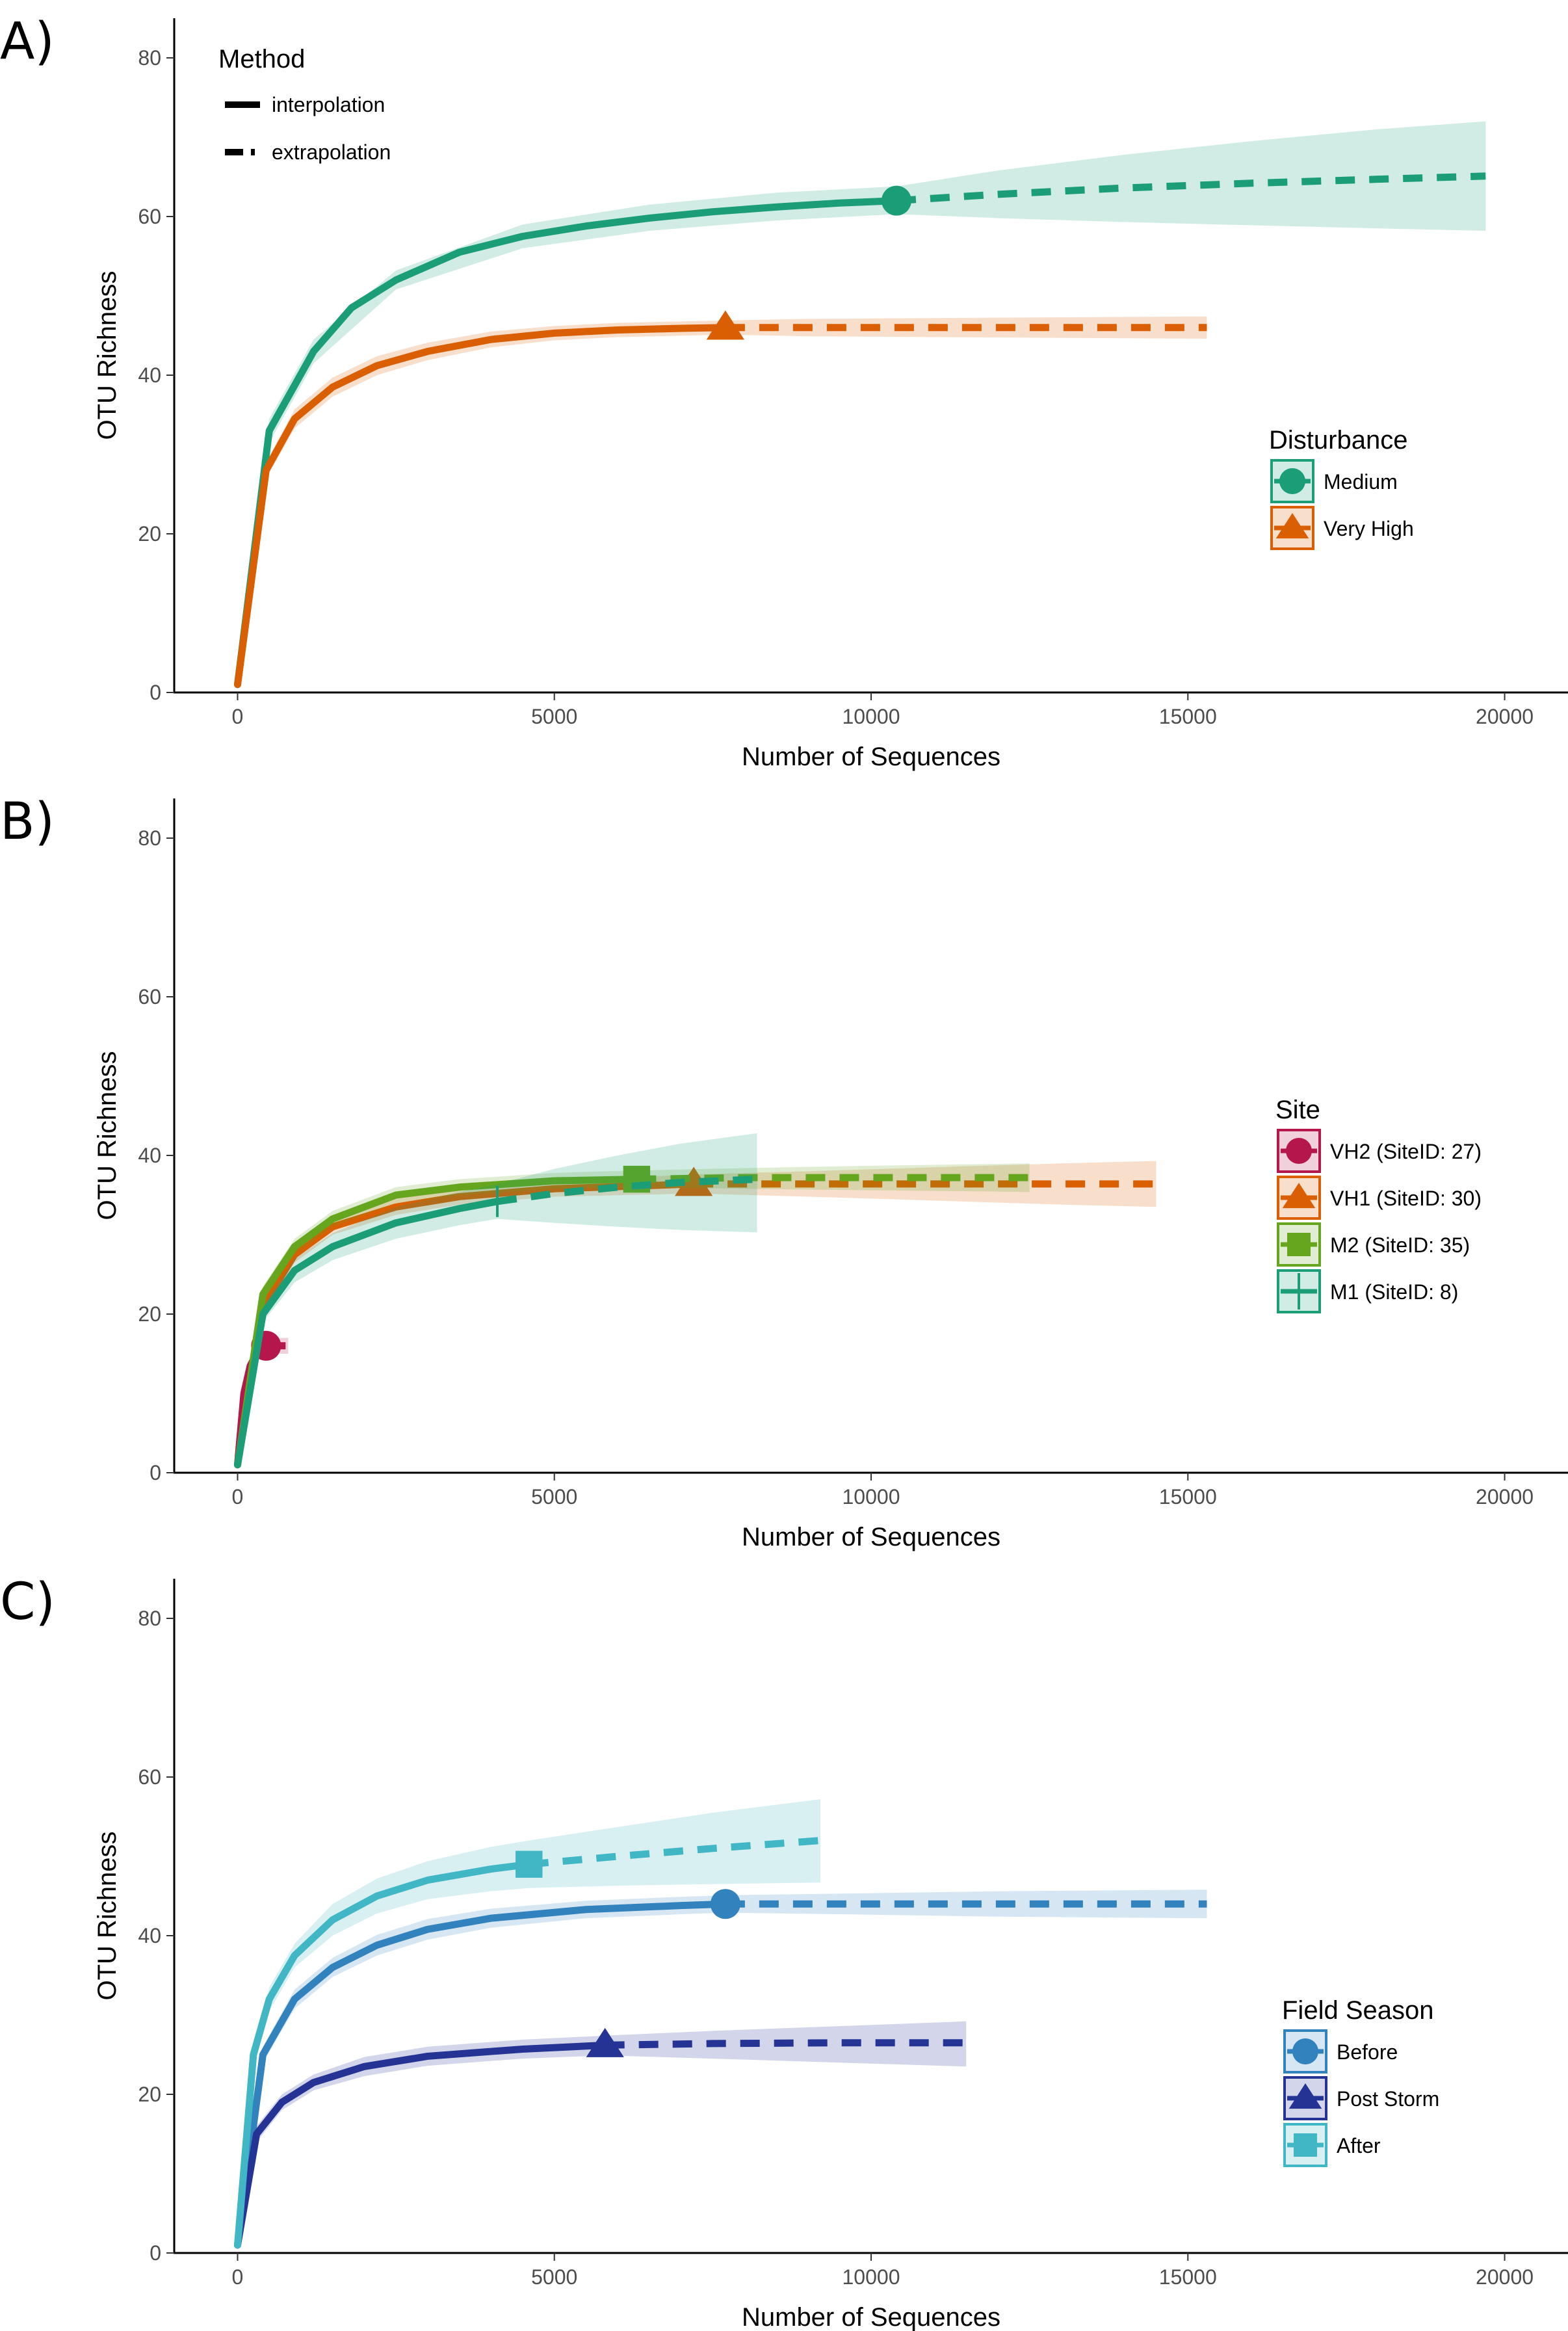 The width and height of the screenshot is (1568, 2331). Describe the element at coordinates (1361, 482) in the screenshot. I see `legend-label: Medium` at that location.